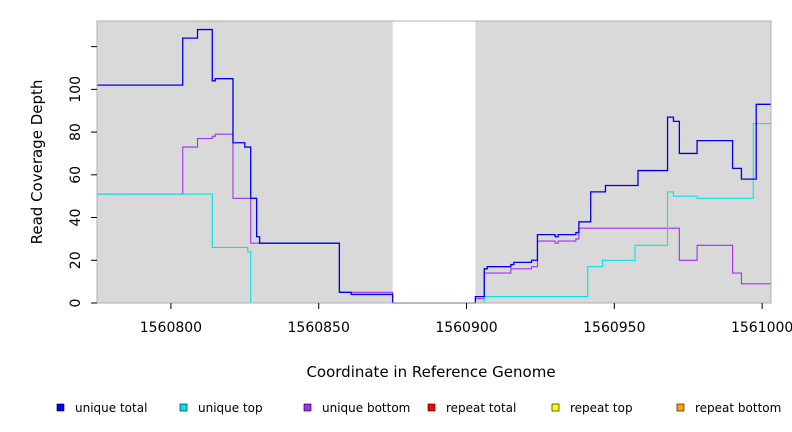  What do you see at coordinates (431, 407) in the screenshot?
I see `legend-swatch-repeat-total` at bounding box center [431, 407].